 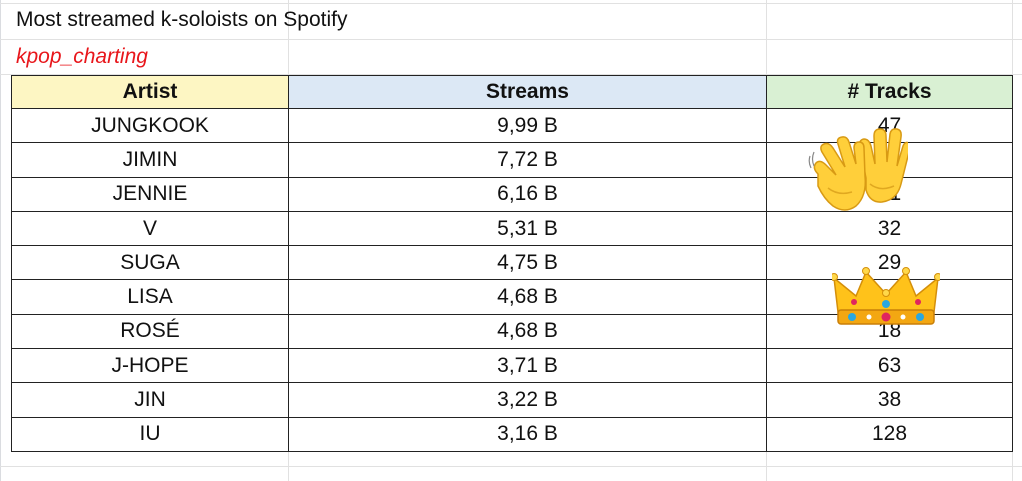 I want to click on table-row: IU 3,16 B 128, so click(x=512, y=434).